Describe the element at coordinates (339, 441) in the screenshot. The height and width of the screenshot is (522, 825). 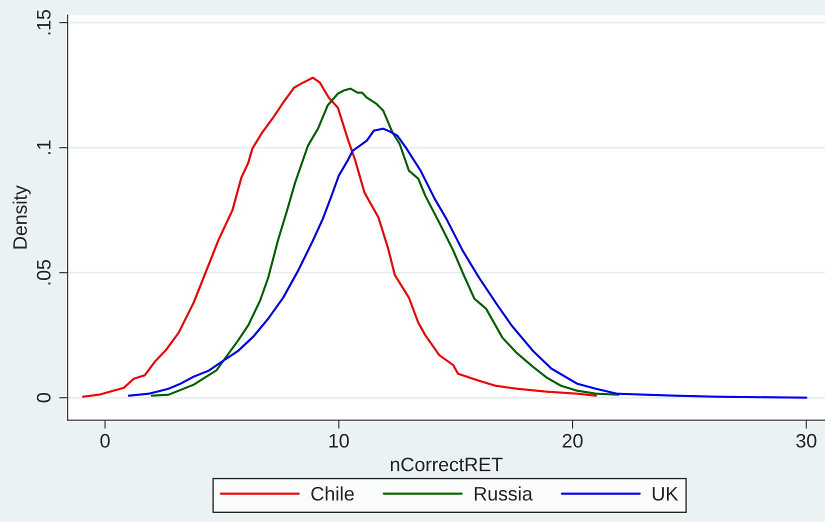
I see `x-tick-label: 10` at that location.